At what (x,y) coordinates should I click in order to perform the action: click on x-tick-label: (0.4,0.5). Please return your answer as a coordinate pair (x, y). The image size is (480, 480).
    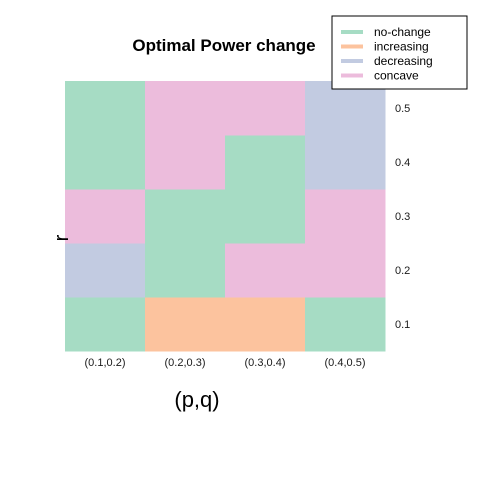
    Looking at the image, I should click on (345, 363).